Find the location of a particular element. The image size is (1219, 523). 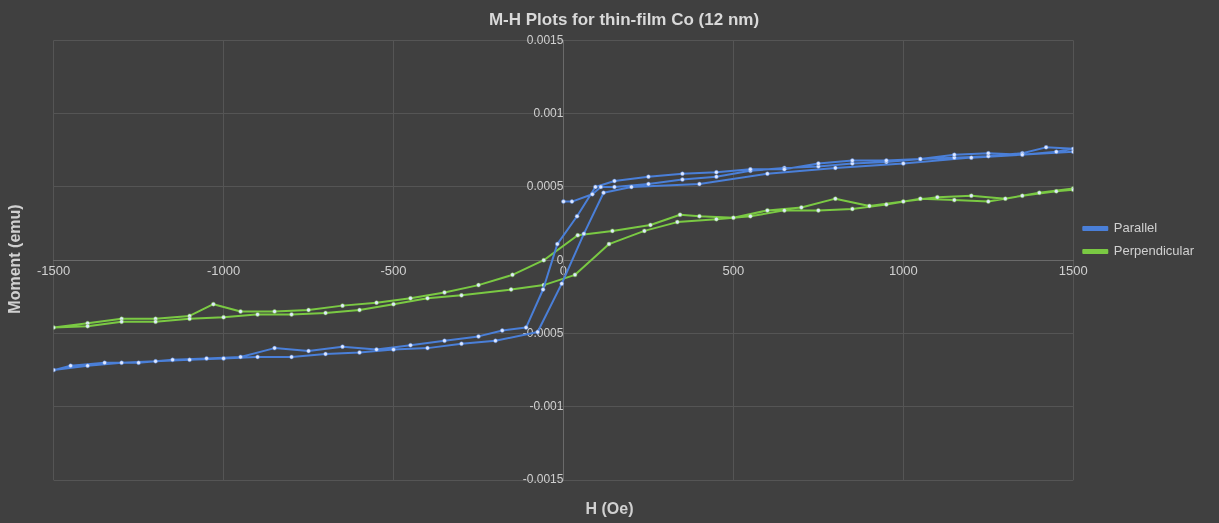

legend-label: Parallel is located at coordinates (1135, 228).